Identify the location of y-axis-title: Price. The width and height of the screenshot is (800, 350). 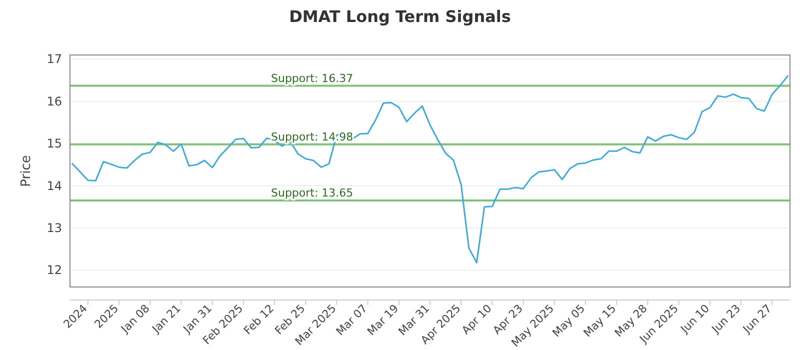
(26, 171).